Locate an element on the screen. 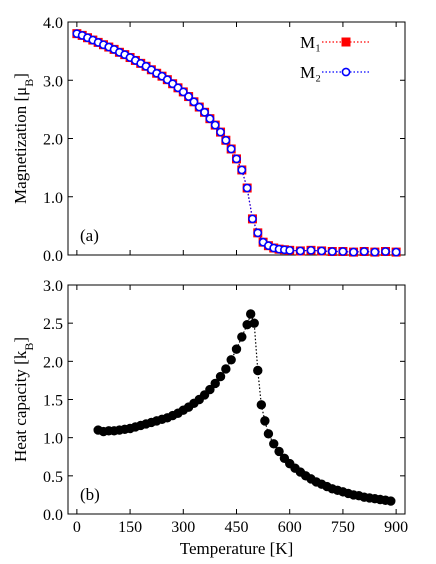  x-tick-label: 900 is located at coordinates (396, 527).